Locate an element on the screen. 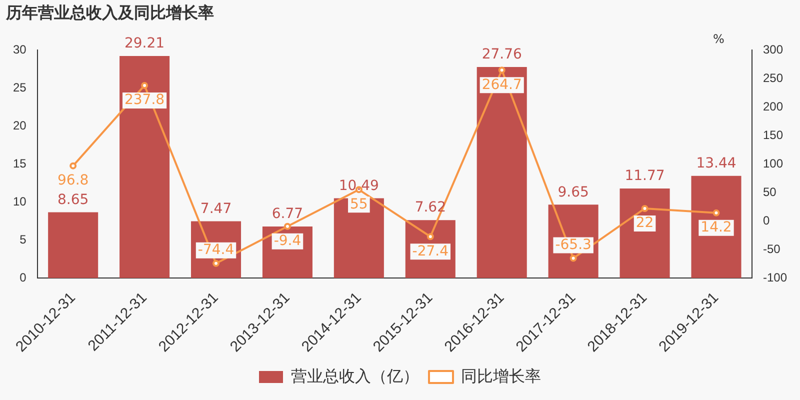  data-label: 8.65 is located at coordinates (73, 200).